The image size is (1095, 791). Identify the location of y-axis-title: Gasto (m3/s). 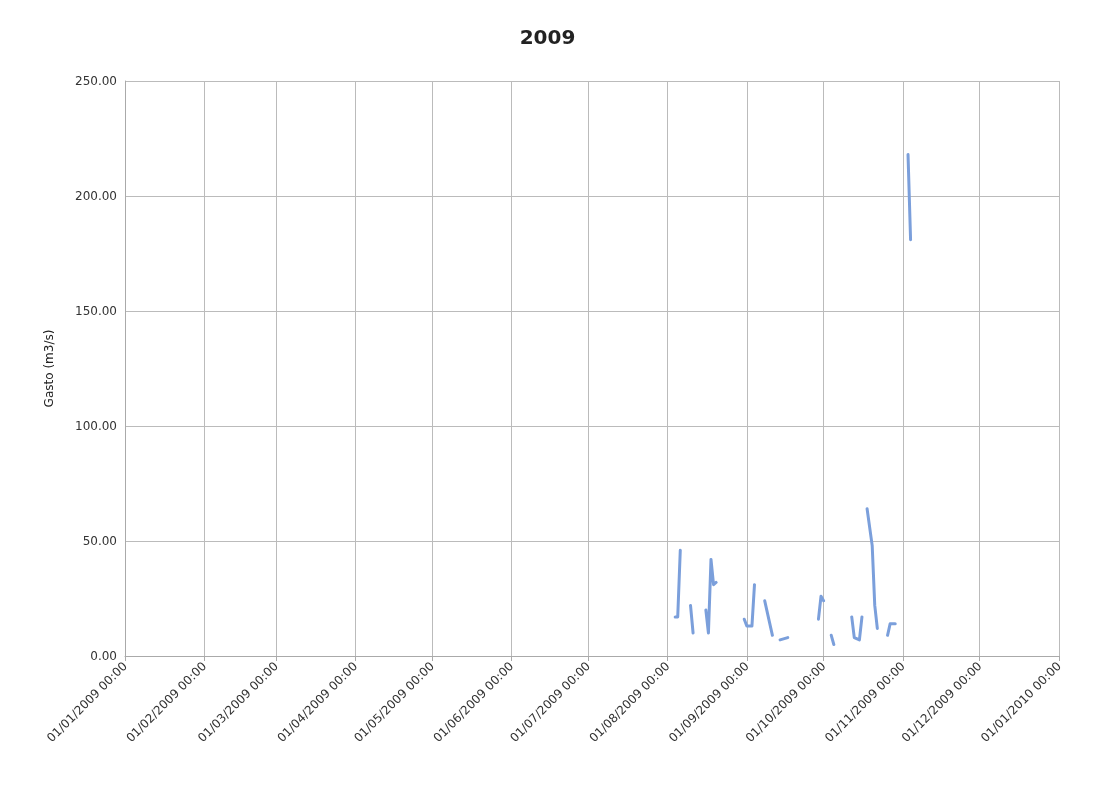
(49, 368).